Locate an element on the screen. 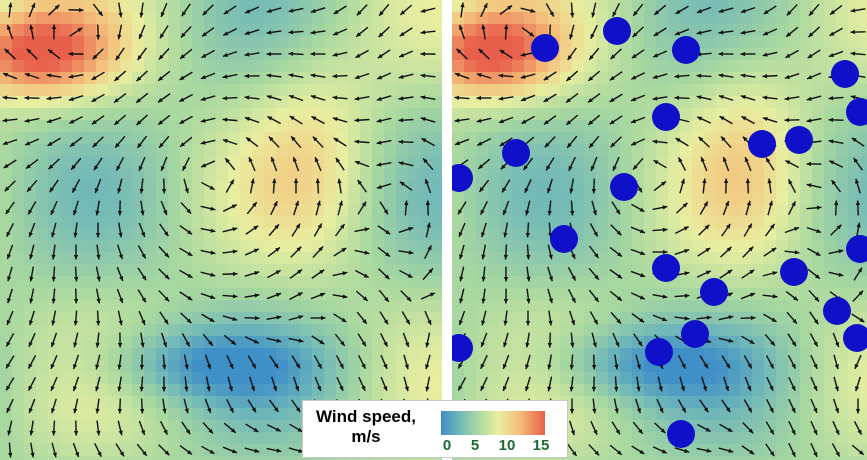  wind-speed-legend: Wind speed, m/s 0 5 10 15 is located at coordinates (435, 429).